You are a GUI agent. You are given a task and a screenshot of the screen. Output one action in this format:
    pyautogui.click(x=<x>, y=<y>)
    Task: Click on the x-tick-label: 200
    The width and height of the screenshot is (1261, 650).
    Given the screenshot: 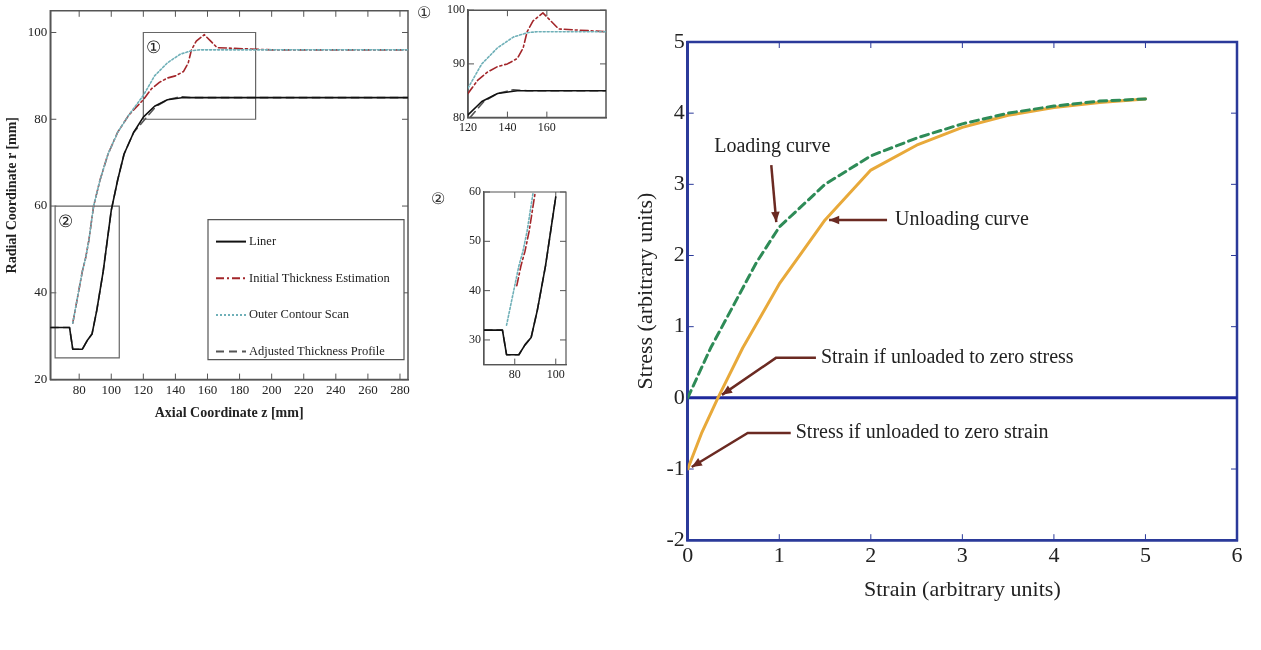 What is the action you would take?
    pyautogui.click(x=271, y=389)
    